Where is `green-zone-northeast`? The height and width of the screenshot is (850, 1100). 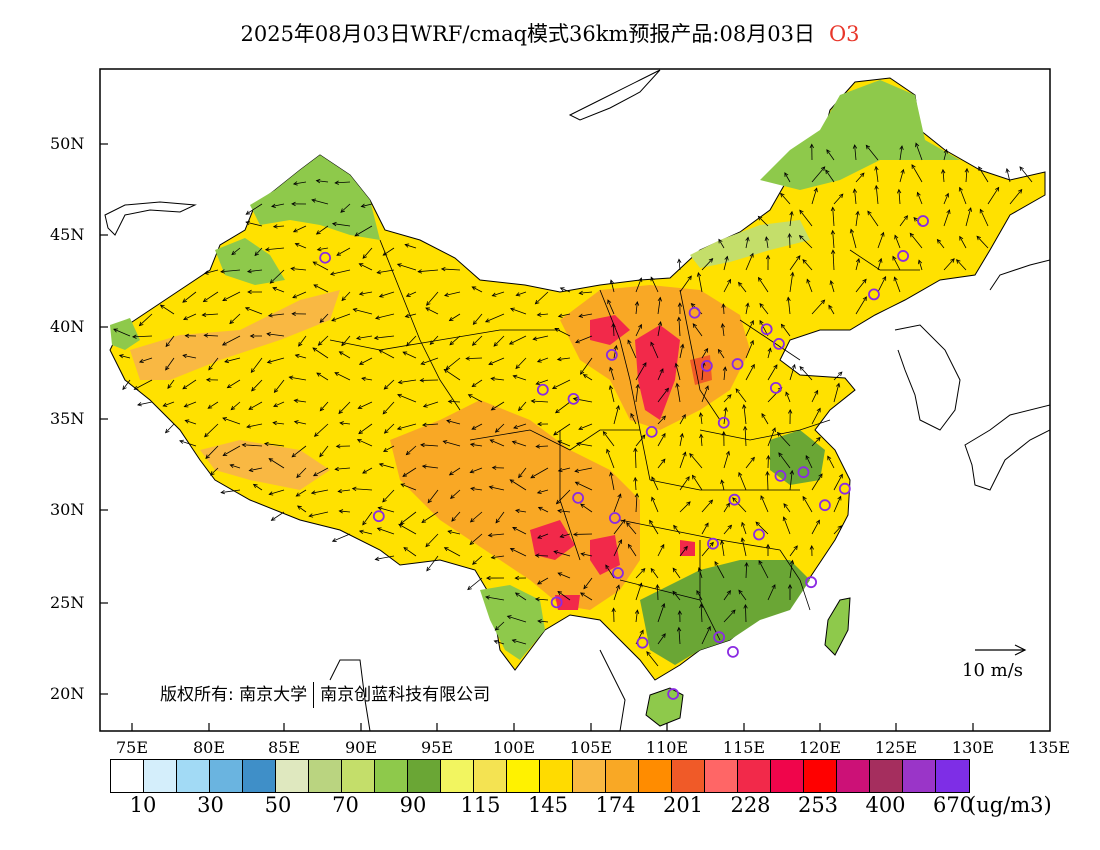
green-zone-northeast is located at coordinates (860, 135).